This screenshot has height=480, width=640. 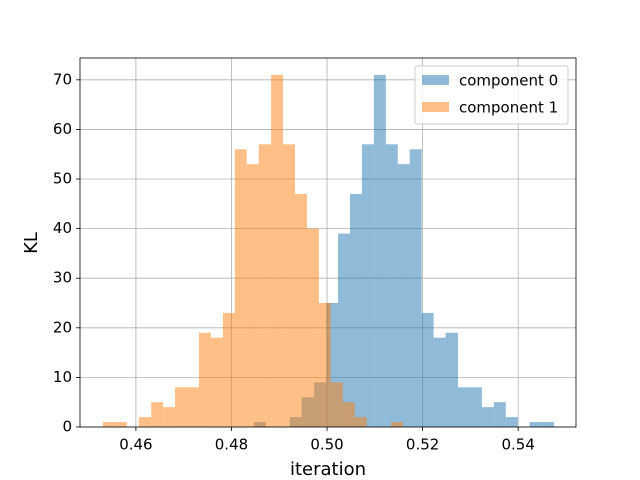 I want to click on x-tick-label: 0.52, so click(x=422, y=445).